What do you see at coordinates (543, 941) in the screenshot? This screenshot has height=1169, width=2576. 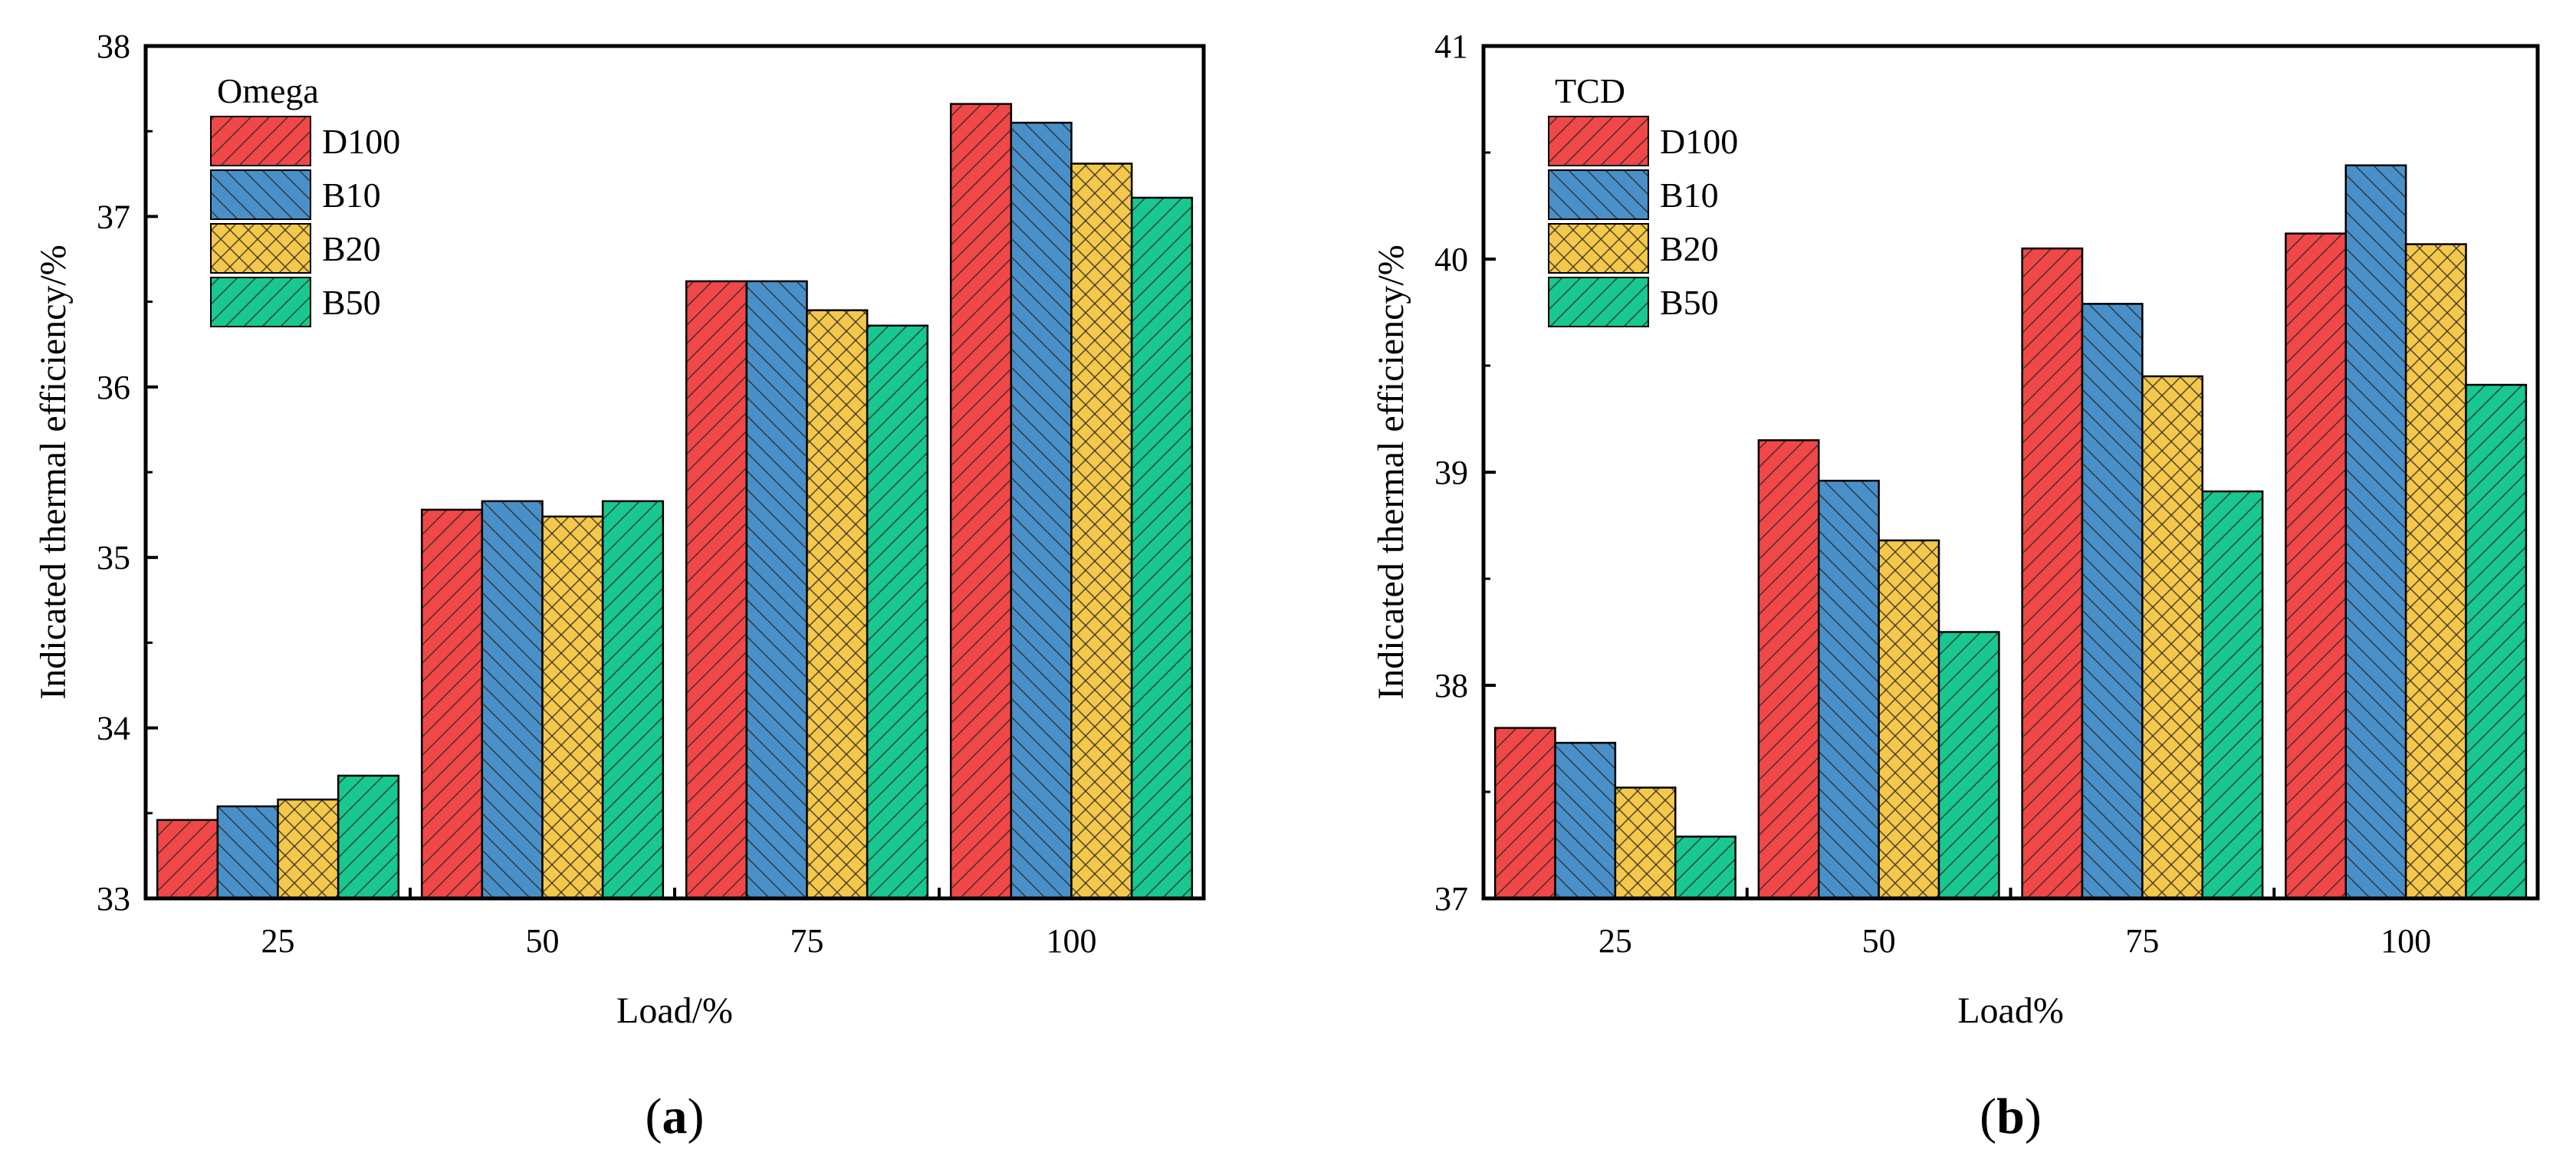 I see `x-tick-label-a-50: 50` at bounding box center [543, 941].